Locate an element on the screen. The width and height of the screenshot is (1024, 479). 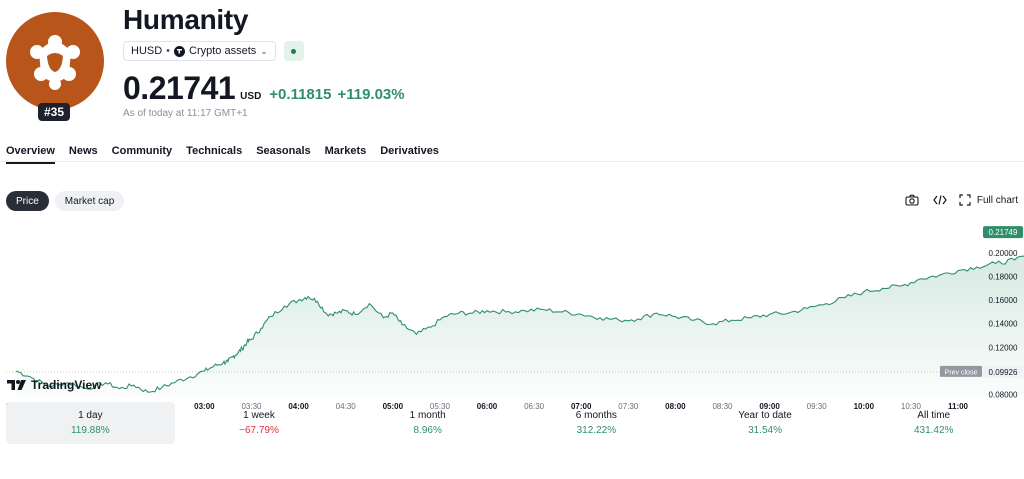
performance-1-week: 1 week −67.79% is located at coordinates (259, 423).